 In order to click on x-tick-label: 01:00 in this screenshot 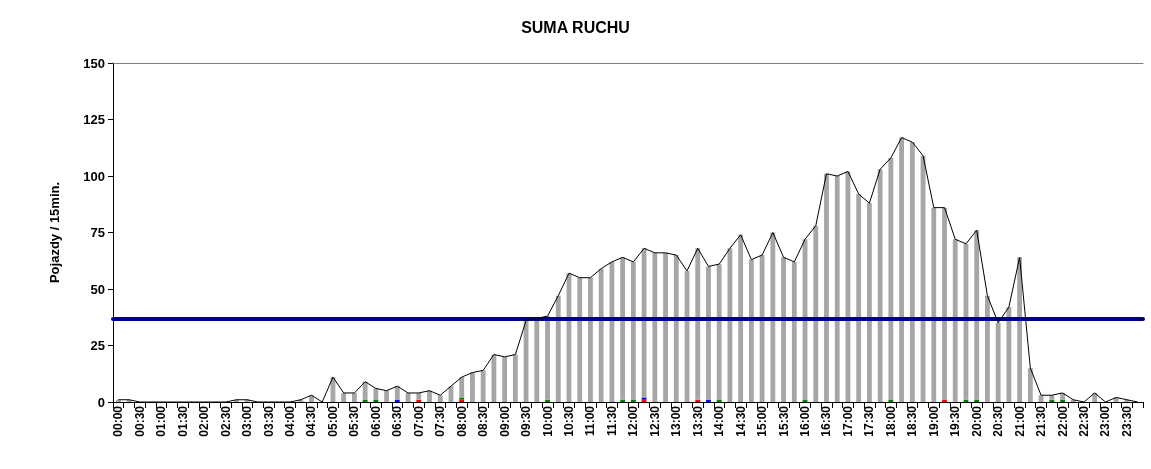, I will do `click(161, 421)`.